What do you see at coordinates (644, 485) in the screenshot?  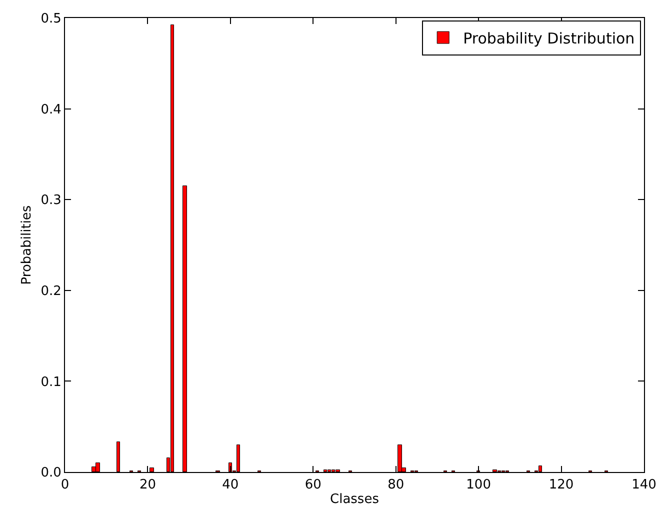 I see `x-tick-label: 140` at bounding box center [644, 485].